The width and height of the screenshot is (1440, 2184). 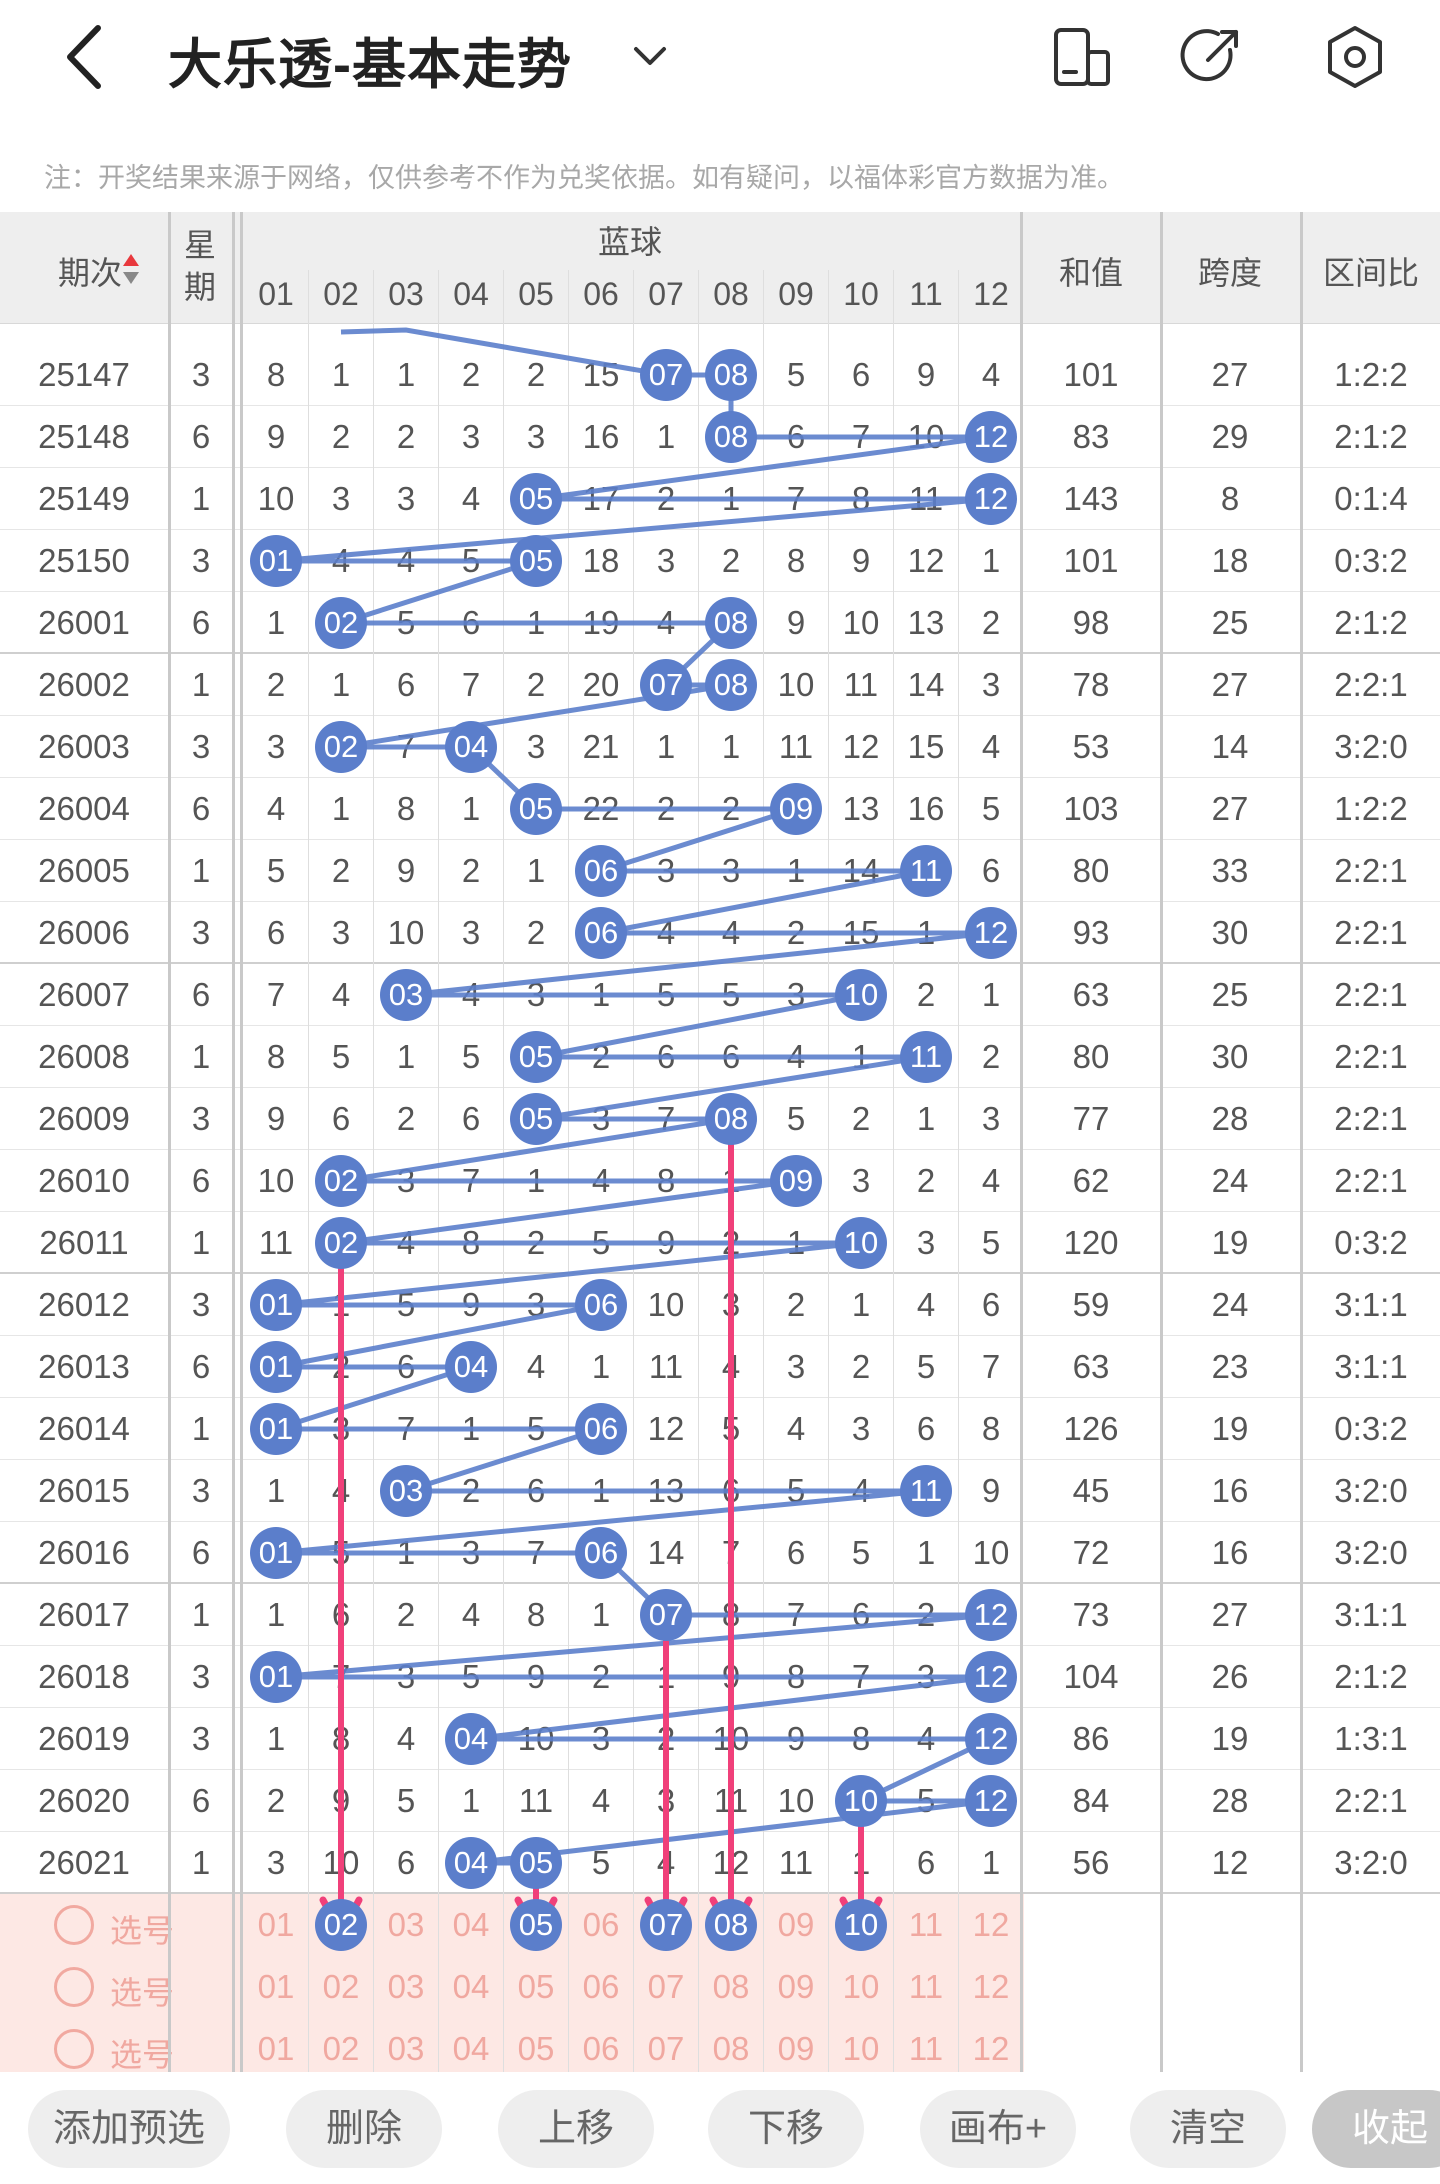 What do you see at coordinates (720, 1801) in the screenshot?
I see `table-row: 2602062951114311101051284282:2:1` at bounding box center [720, 1801].